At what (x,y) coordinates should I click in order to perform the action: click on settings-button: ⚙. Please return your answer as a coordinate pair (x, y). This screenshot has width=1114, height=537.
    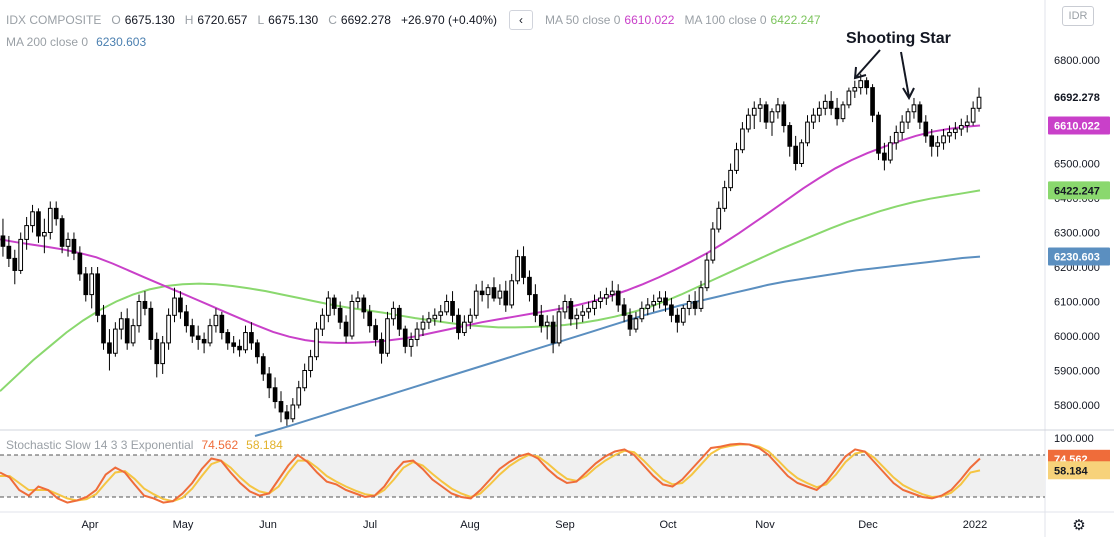
    Looking at the image, I should click on (1079, 525).